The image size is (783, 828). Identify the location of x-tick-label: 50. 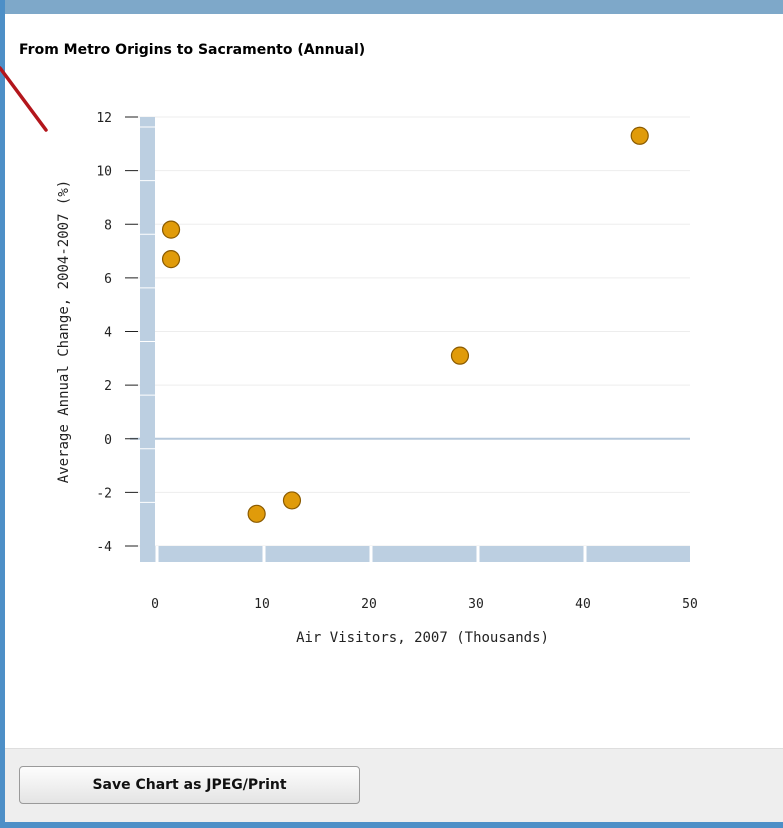
(690, 604).